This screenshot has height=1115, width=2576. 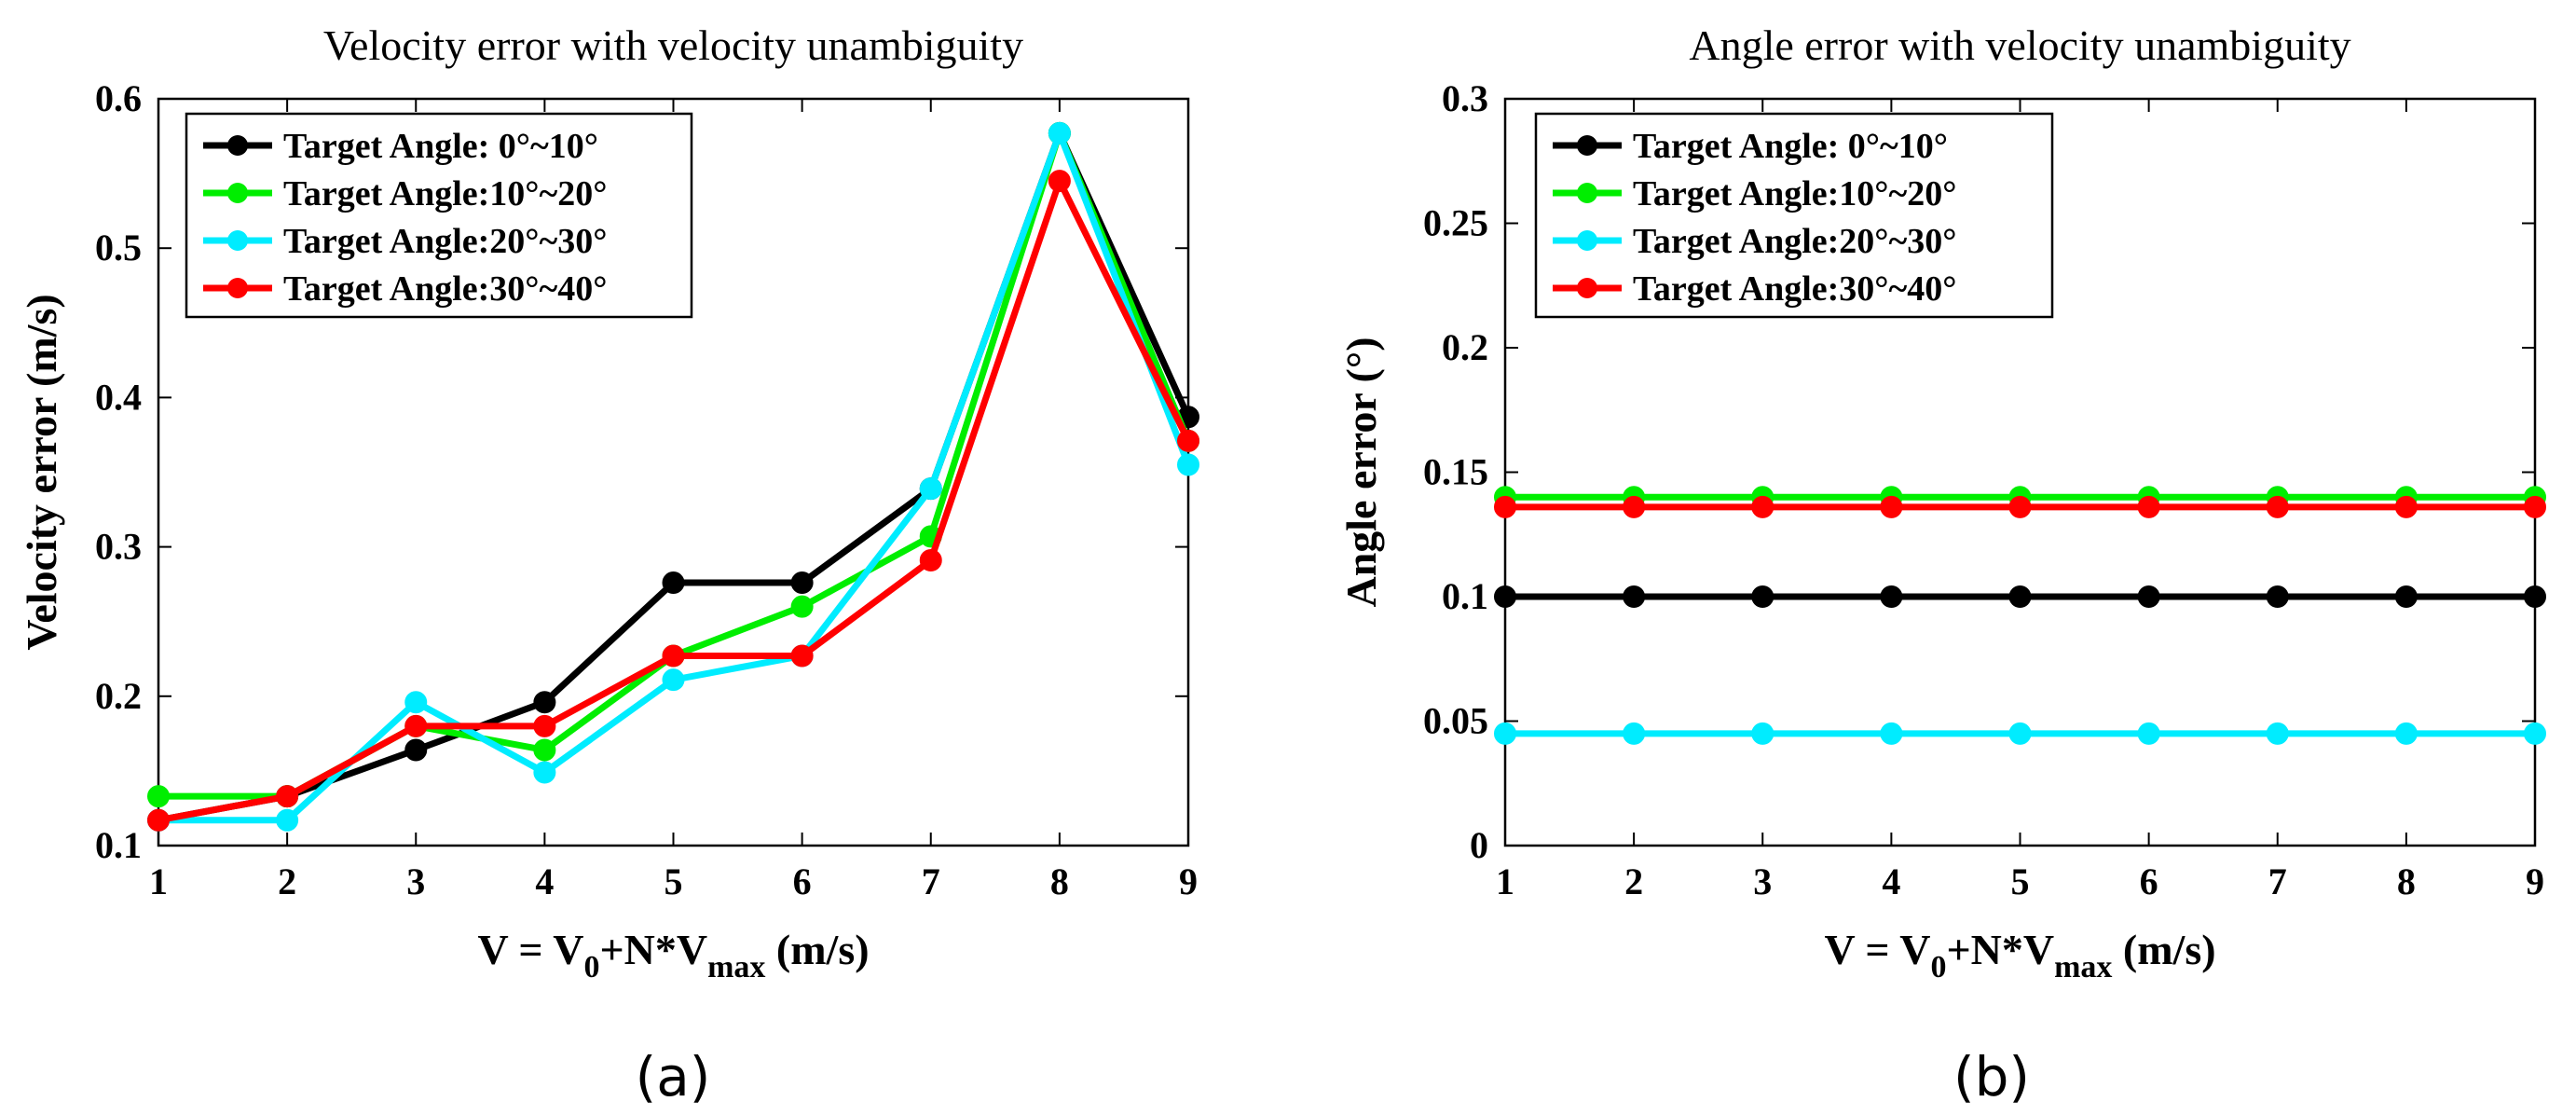 What do you see at coordinates (673, 45) in the screenshot?
I see `chart-title: Velocity error with velocity unambiguity` at bounding box center [673, 45].